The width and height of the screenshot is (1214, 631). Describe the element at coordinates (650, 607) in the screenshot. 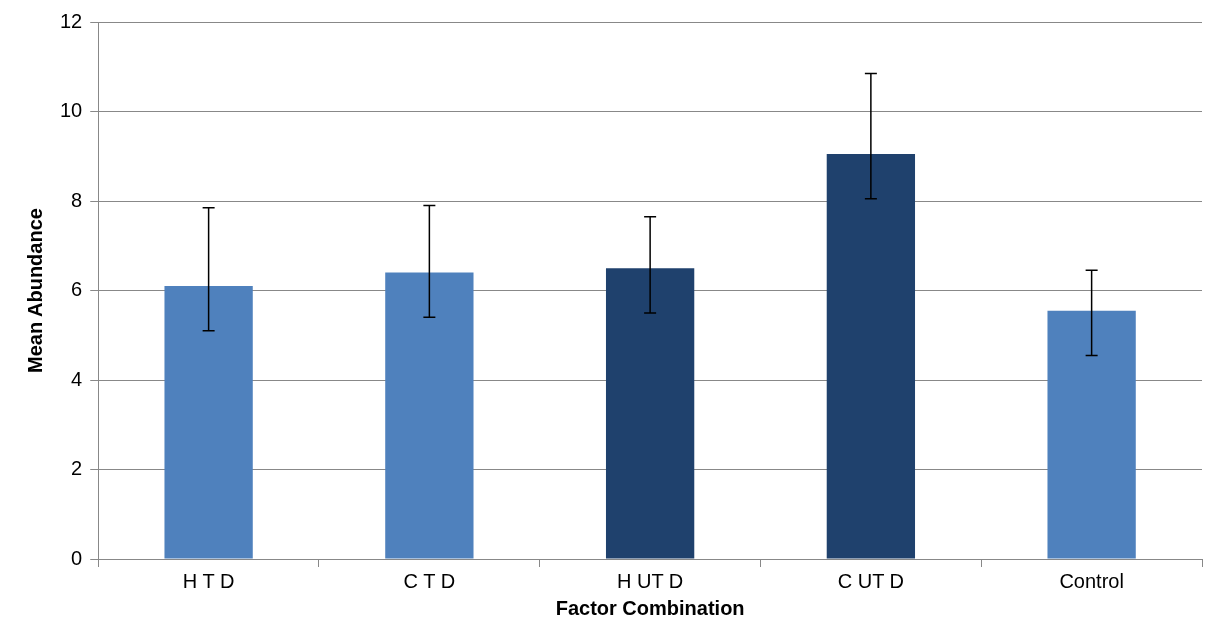

I see `x-axis-title: Factor Combination` at that location.